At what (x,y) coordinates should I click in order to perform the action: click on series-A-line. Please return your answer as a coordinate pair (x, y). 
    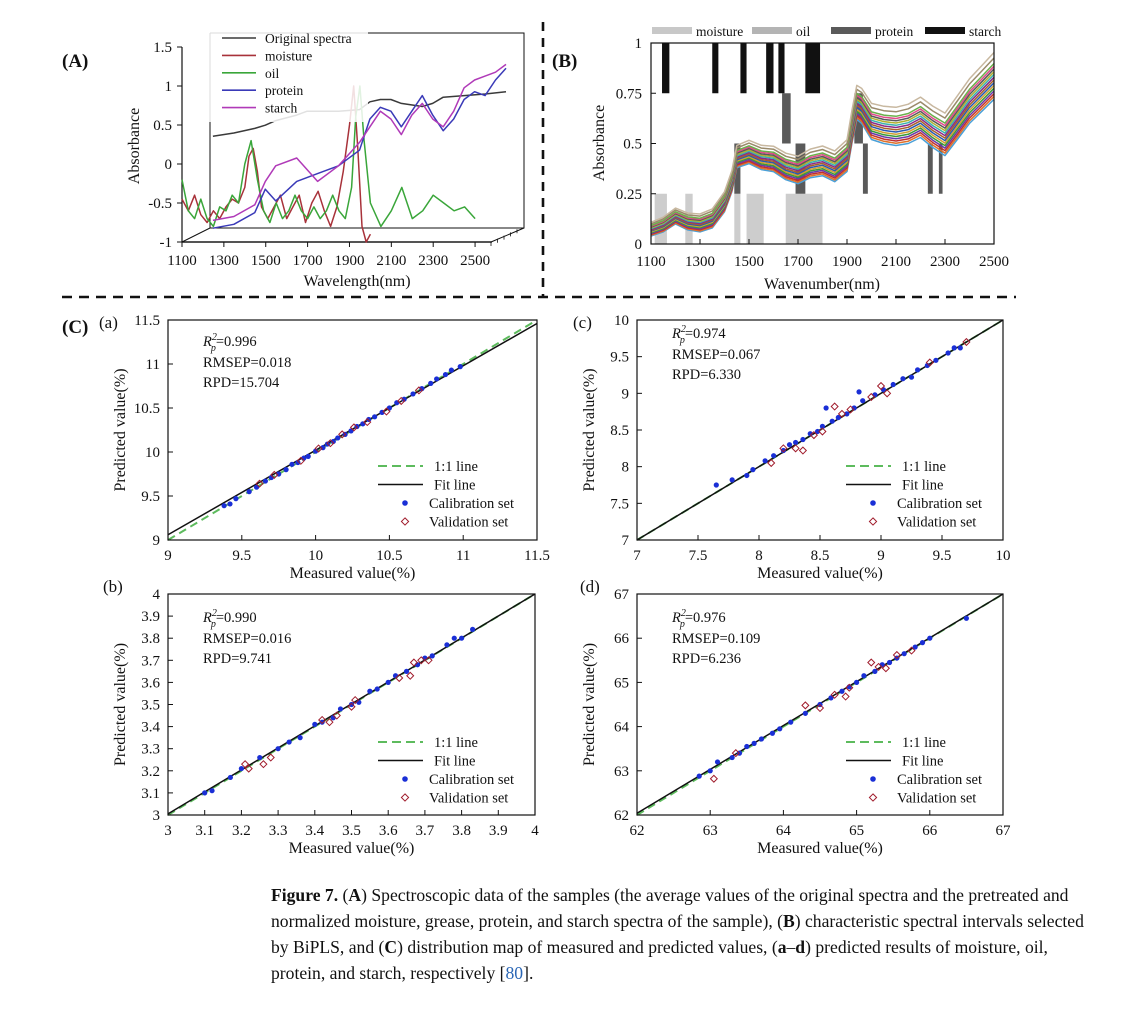
    Looking at the image, I should click on (359, 142).